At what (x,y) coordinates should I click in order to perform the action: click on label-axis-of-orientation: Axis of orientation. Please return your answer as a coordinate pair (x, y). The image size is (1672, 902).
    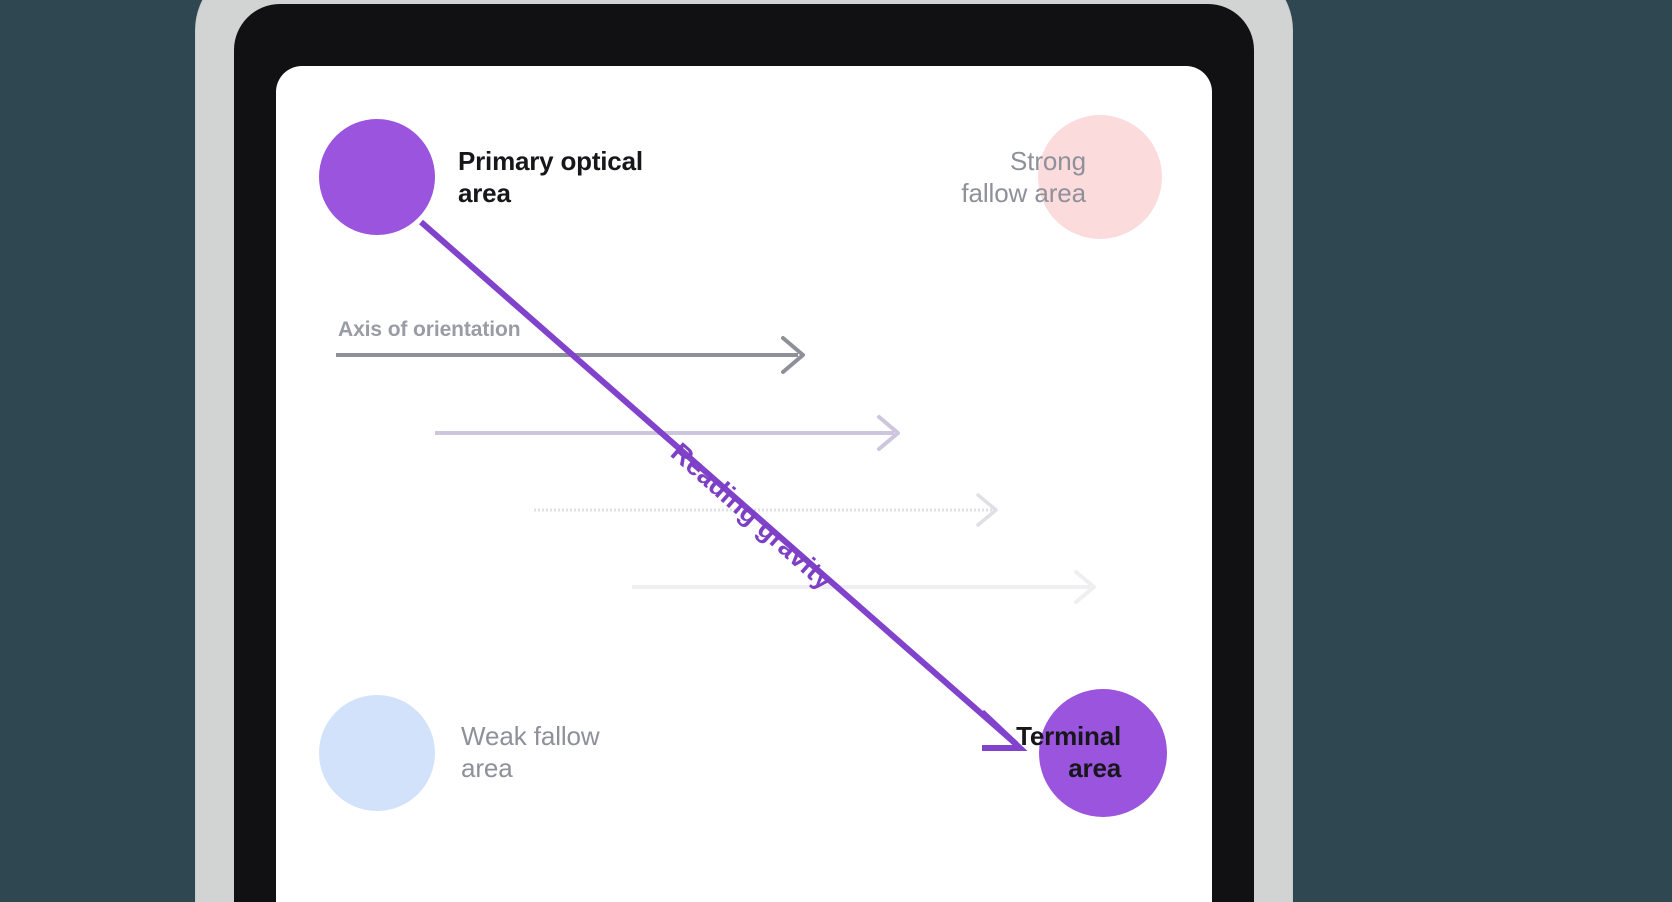
    Looking at the image, I should click on (429, 329).